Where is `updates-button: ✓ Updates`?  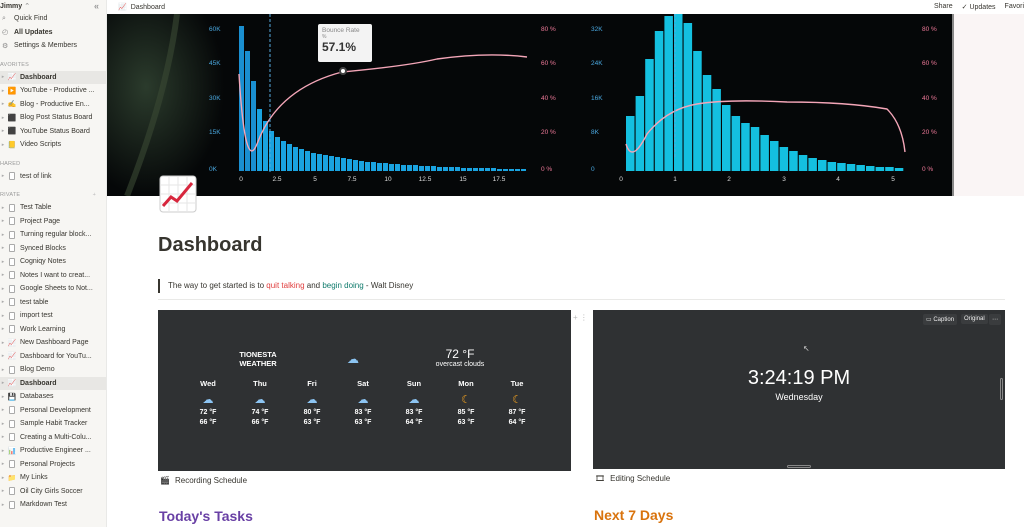 updates-button: ✓ Updates is located at coordinates (978, 7).